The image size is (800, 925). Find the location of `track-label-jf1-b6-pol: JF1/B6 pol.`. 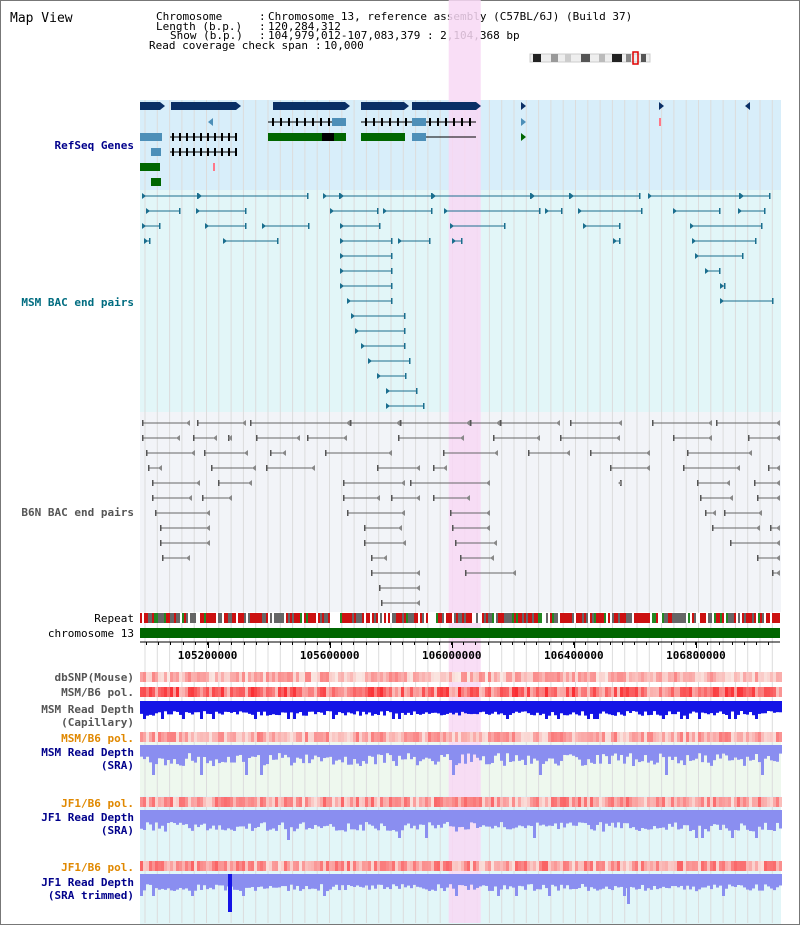

track-label-jf1-b6-pol: JF1/B6 pol. is located at coordinates (97, 803).